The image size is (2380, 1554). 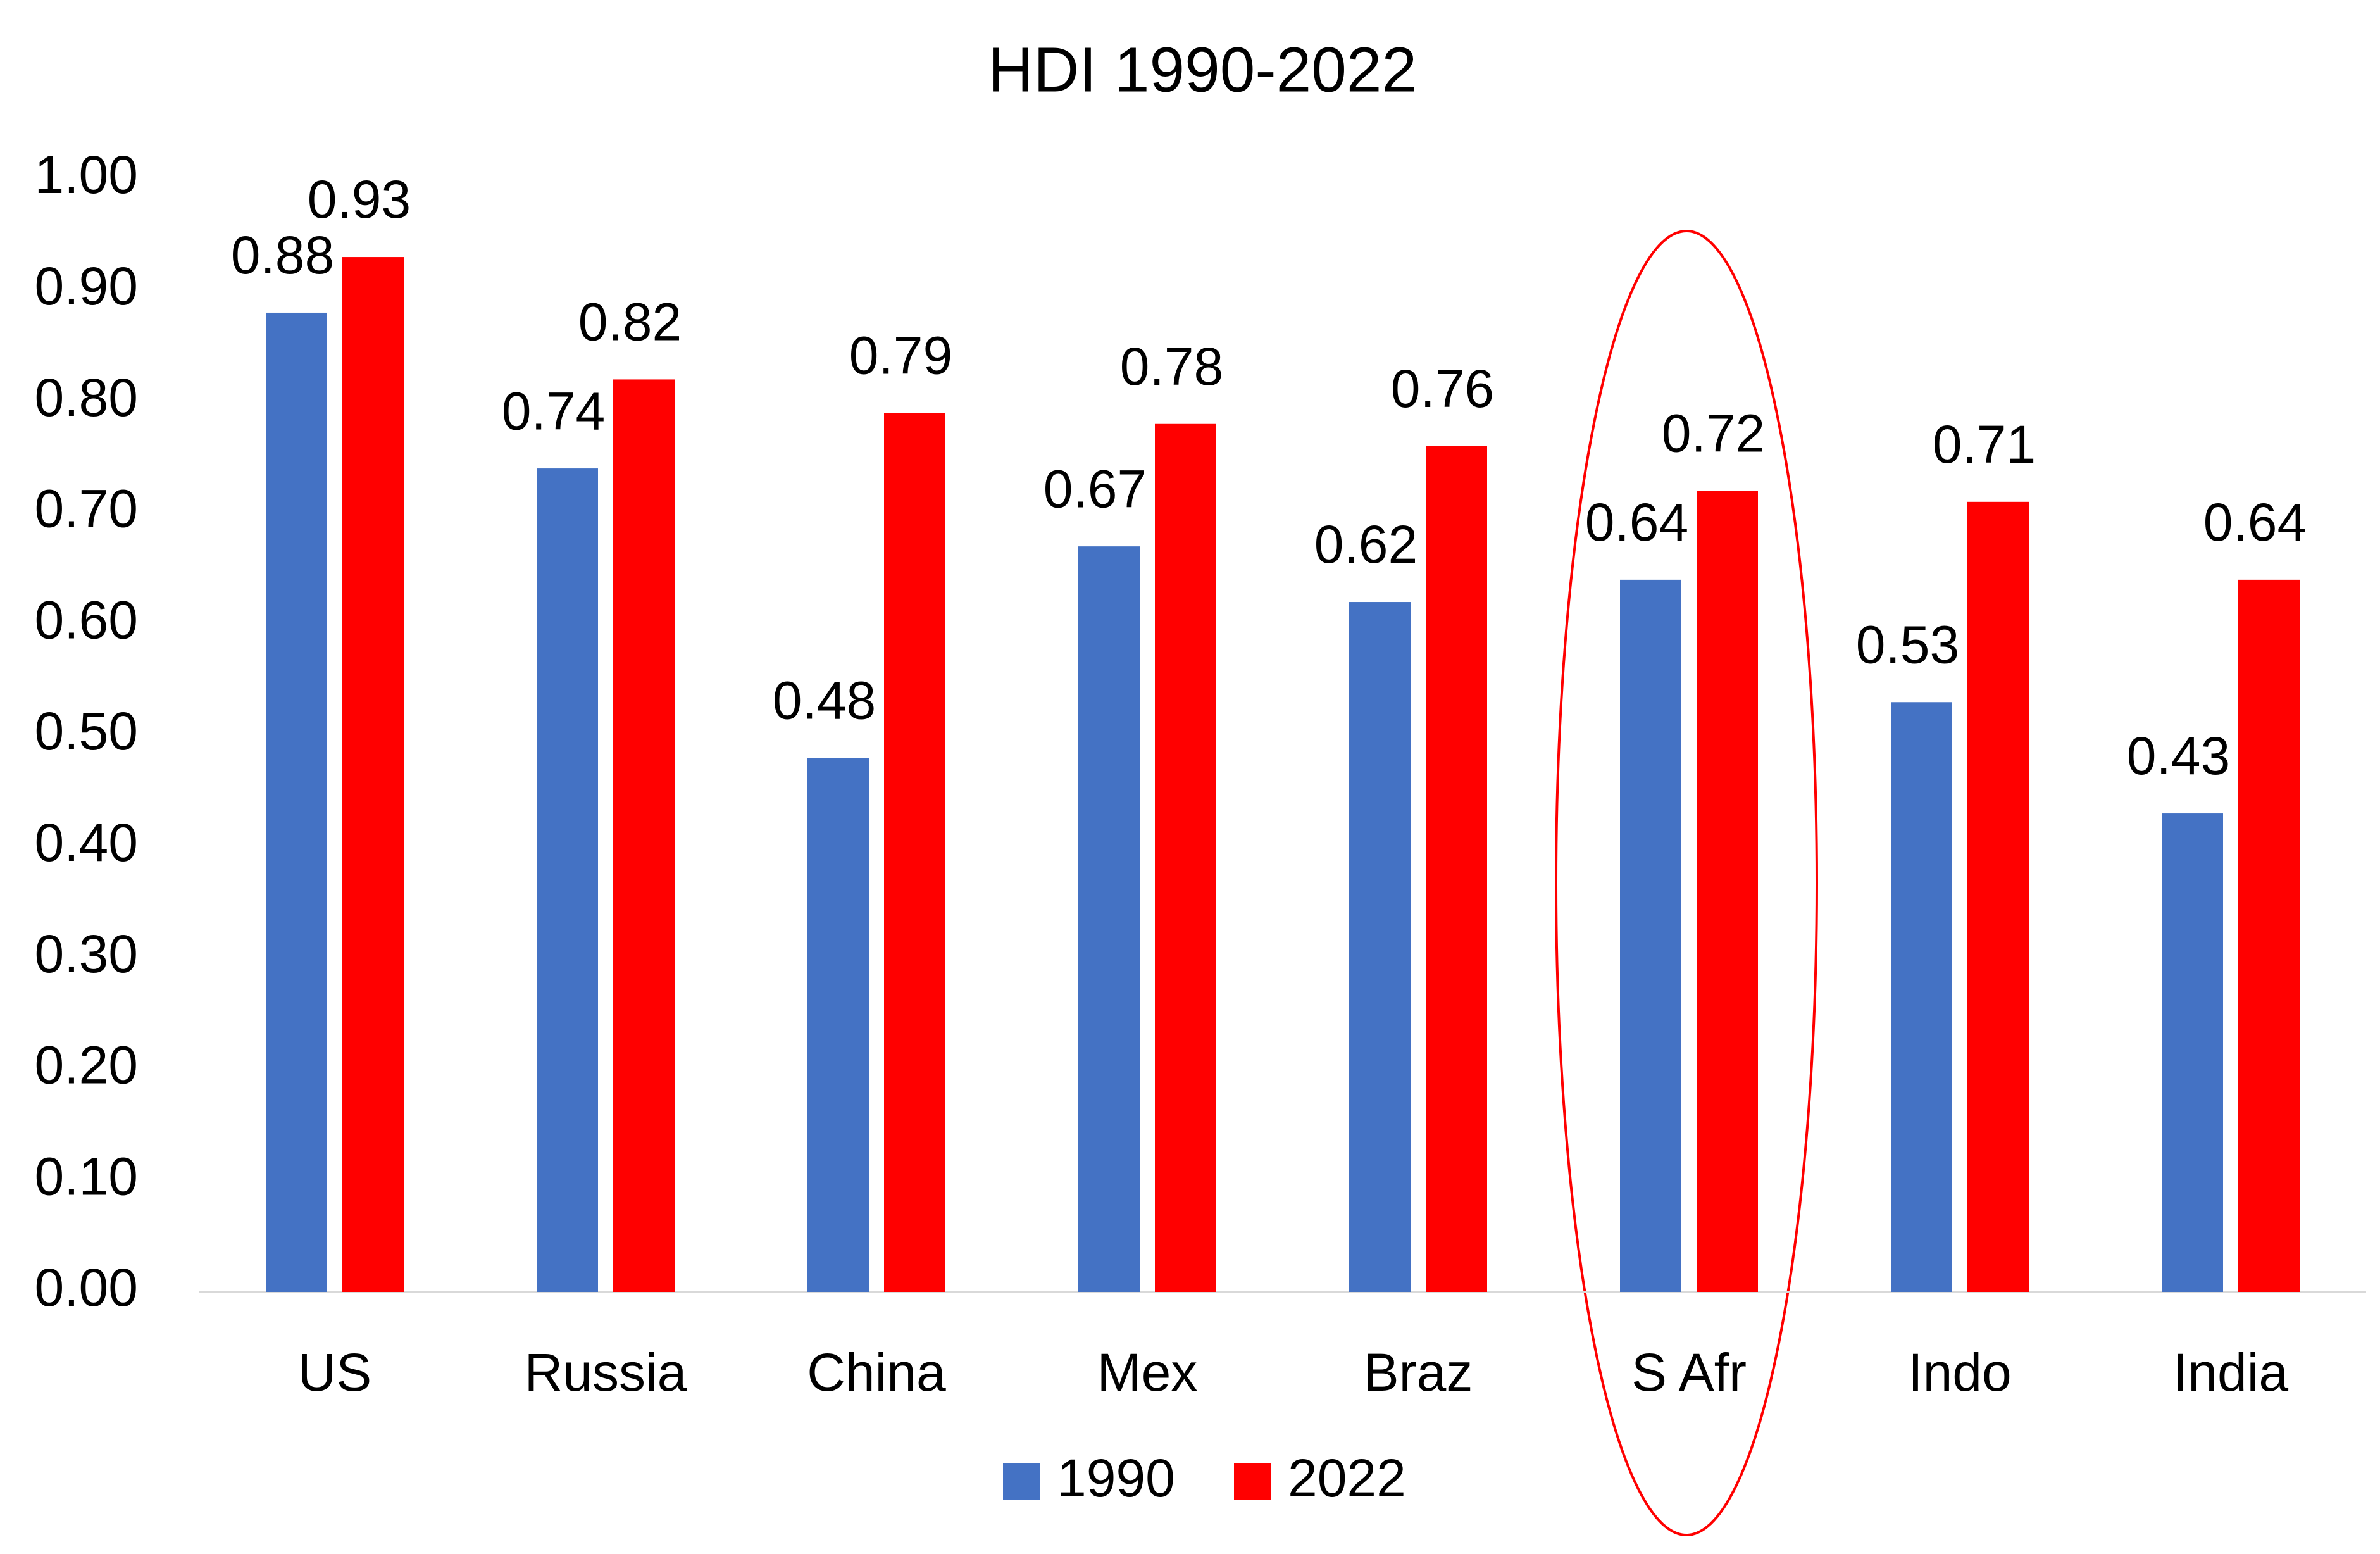 I want to click on data-label: 0.79, so click(x=901, y=355).